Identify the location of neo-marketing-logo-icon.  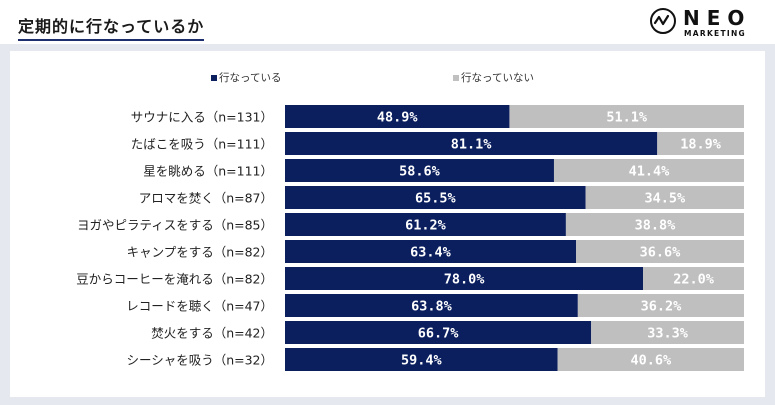
(663, 21).